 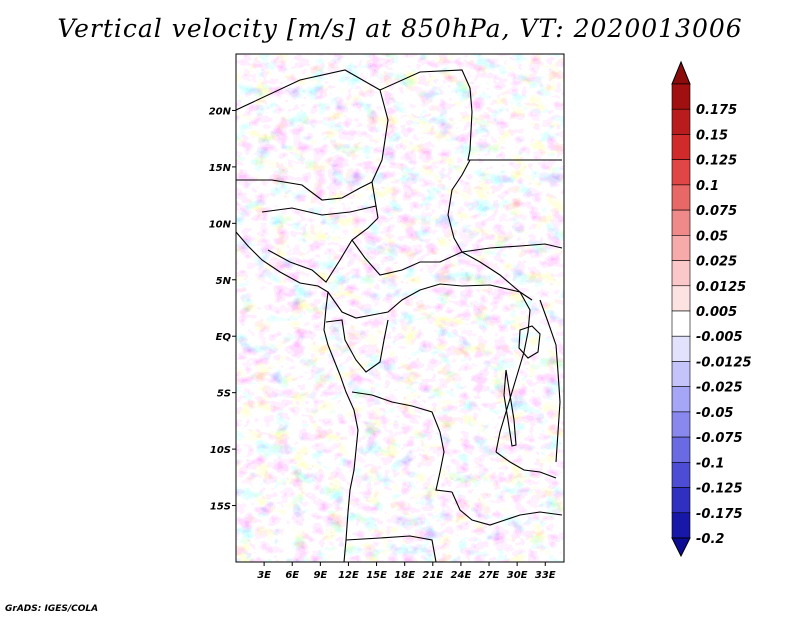 I want to click on border-car, so click(x=442, y=270).